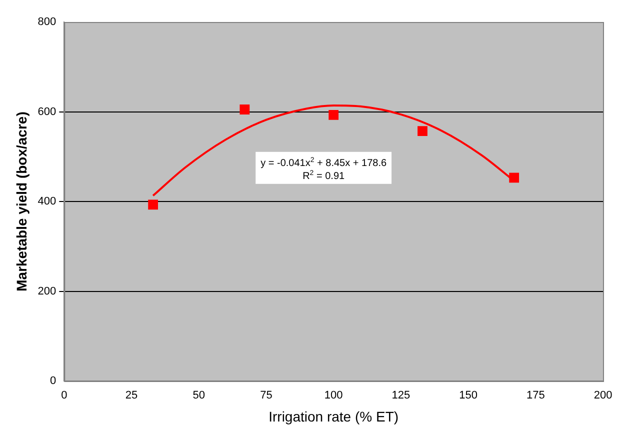 This screenshot has width=629, height=434. Describe the element at coordinates (198, 396) in the screenshot. I see `x-tick-label: 50` at that location.